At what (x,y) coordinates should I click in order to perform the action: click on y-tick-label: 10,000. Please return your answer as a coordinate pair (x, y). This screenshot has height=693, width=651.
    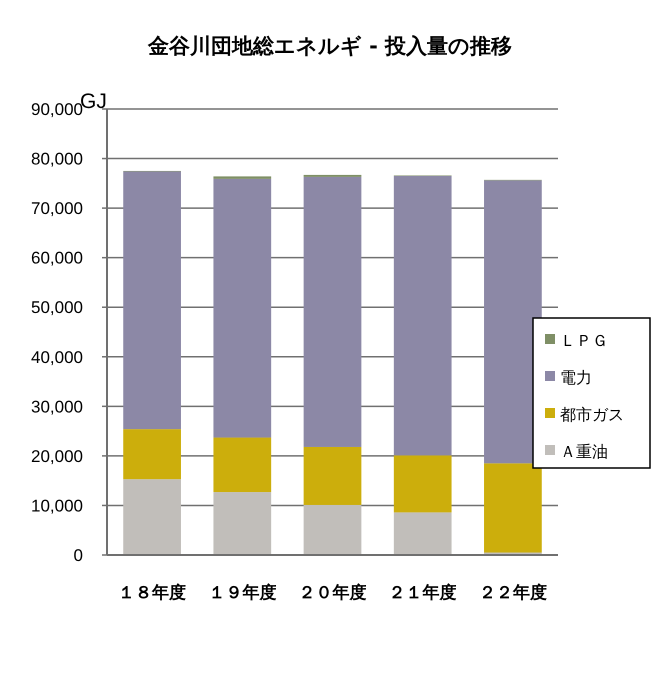
    Looking at the image, I should click on (57, 506).